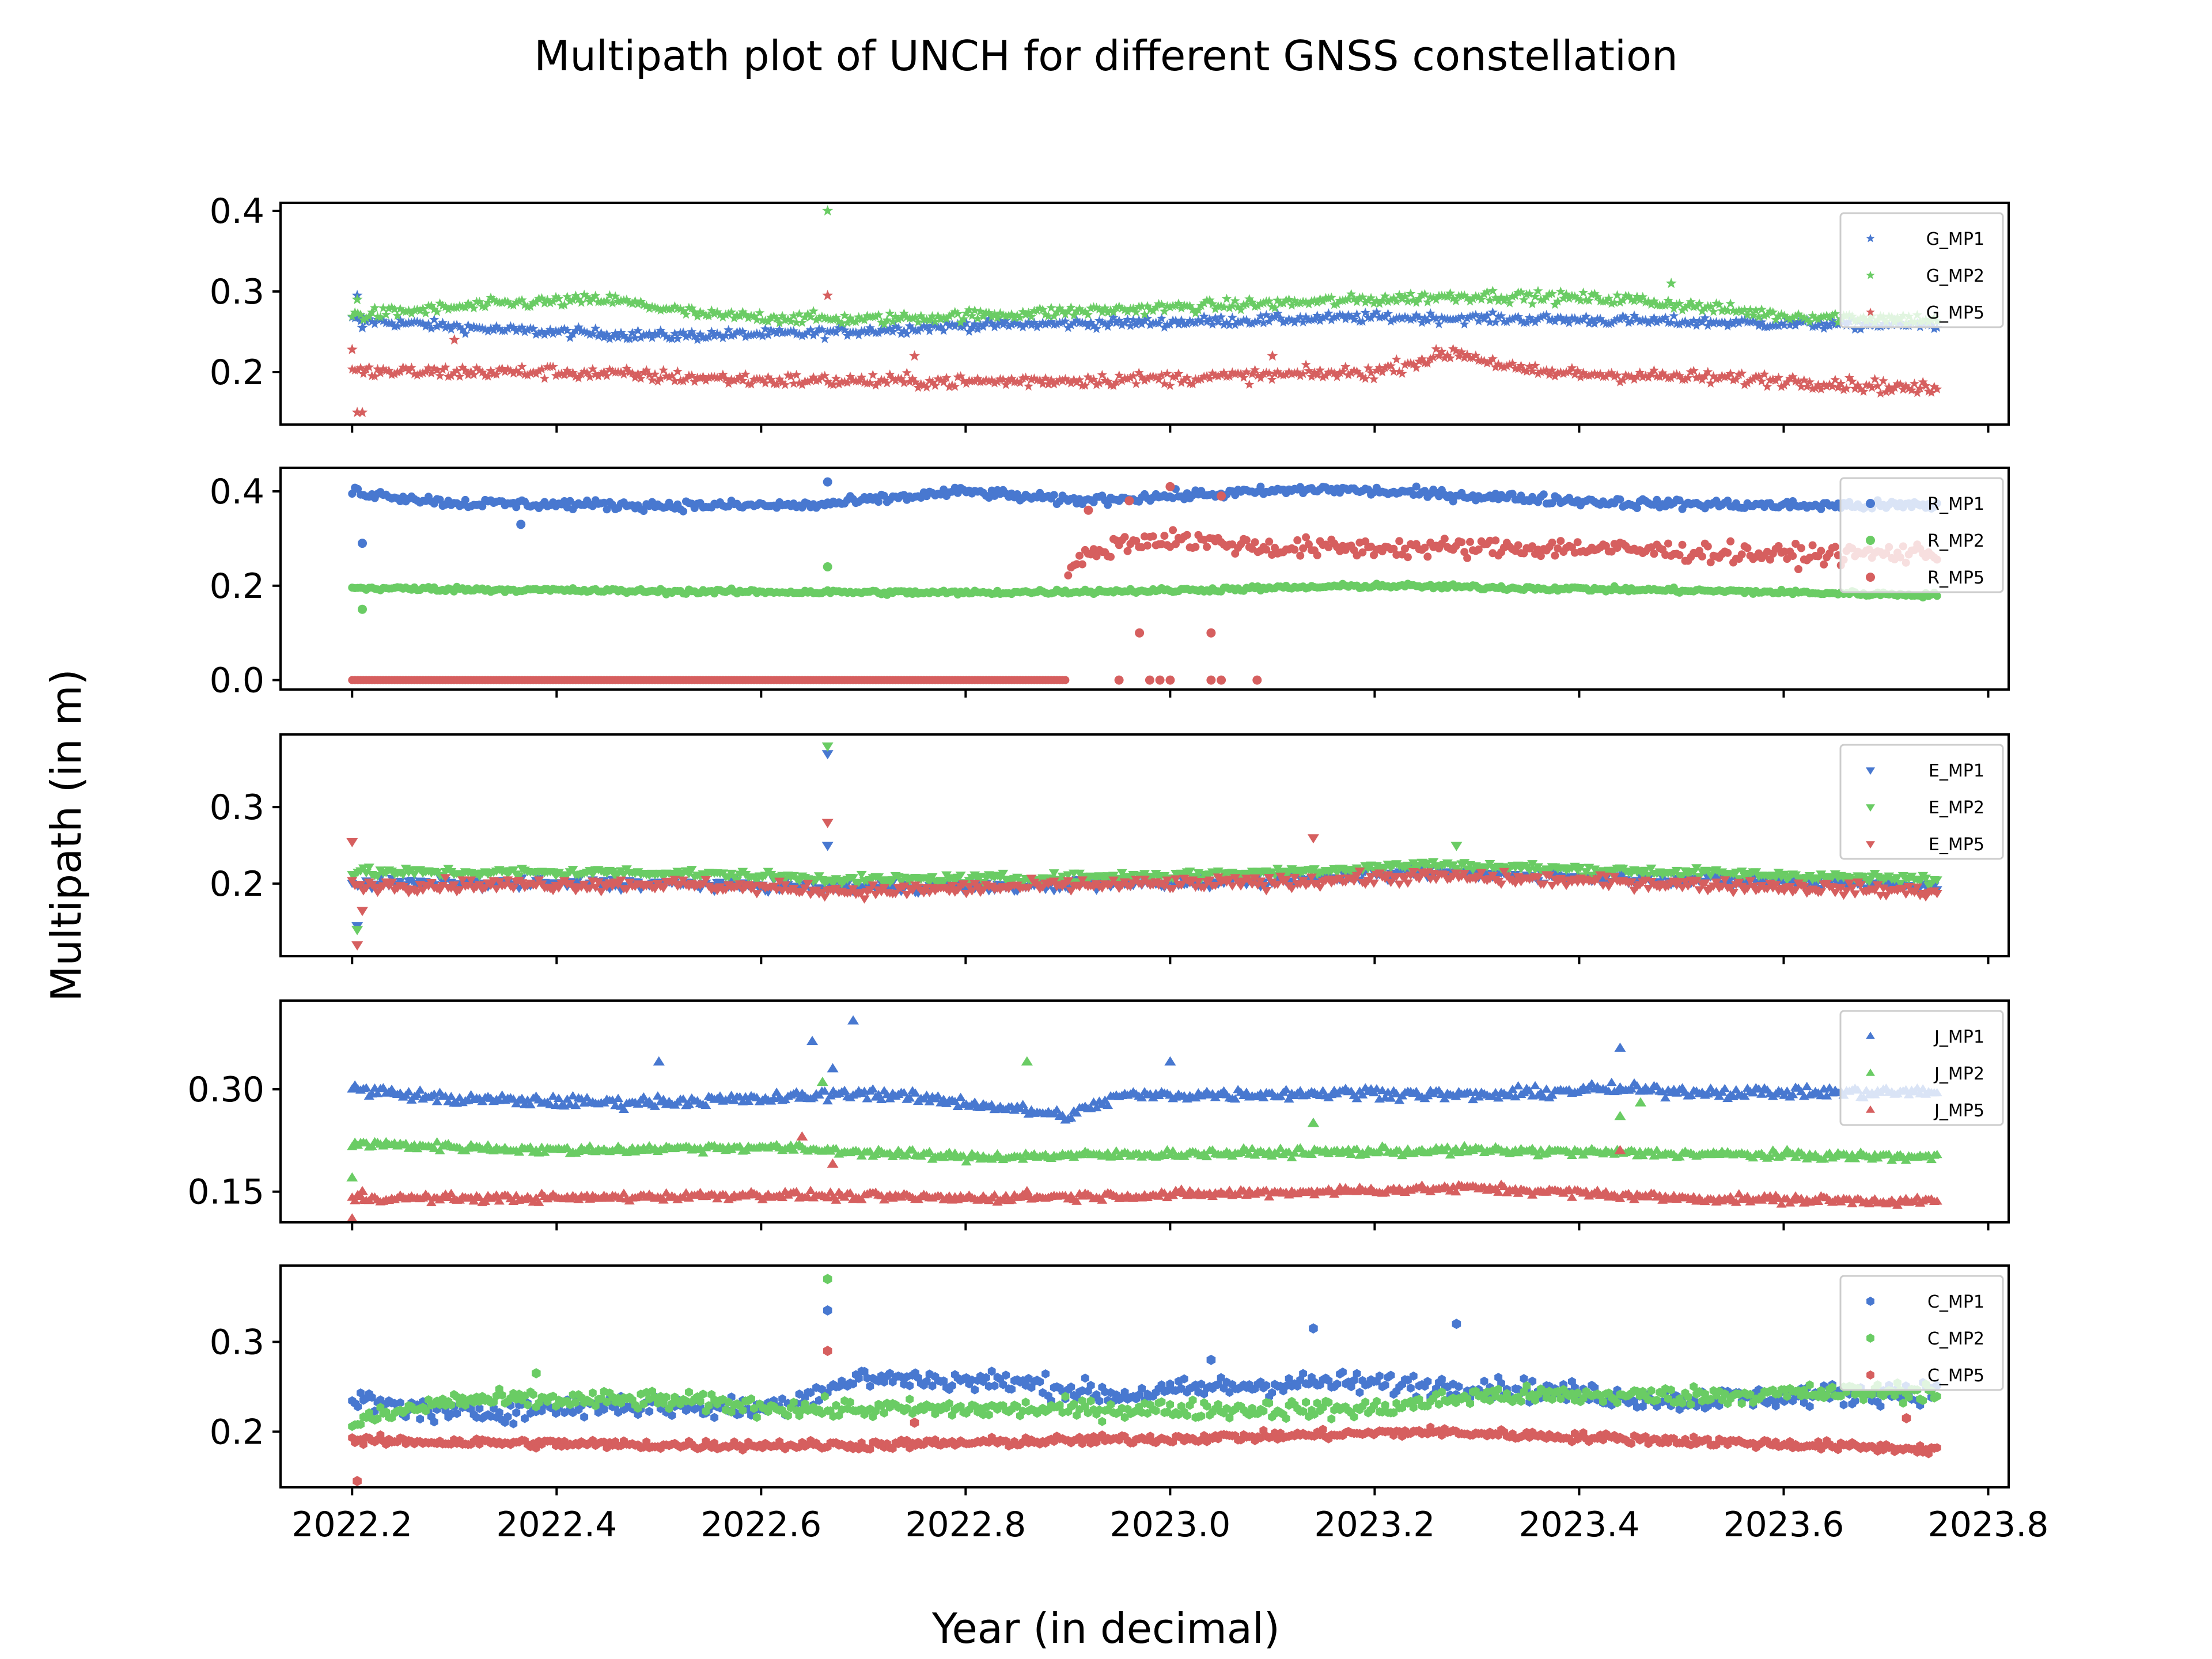 The height and width of the screenshot is (1659, 2212). What do you see at coordinates (1144, 588) in the screenshot?
I see `series-R_MP2` at bounding box center [1144, 588].